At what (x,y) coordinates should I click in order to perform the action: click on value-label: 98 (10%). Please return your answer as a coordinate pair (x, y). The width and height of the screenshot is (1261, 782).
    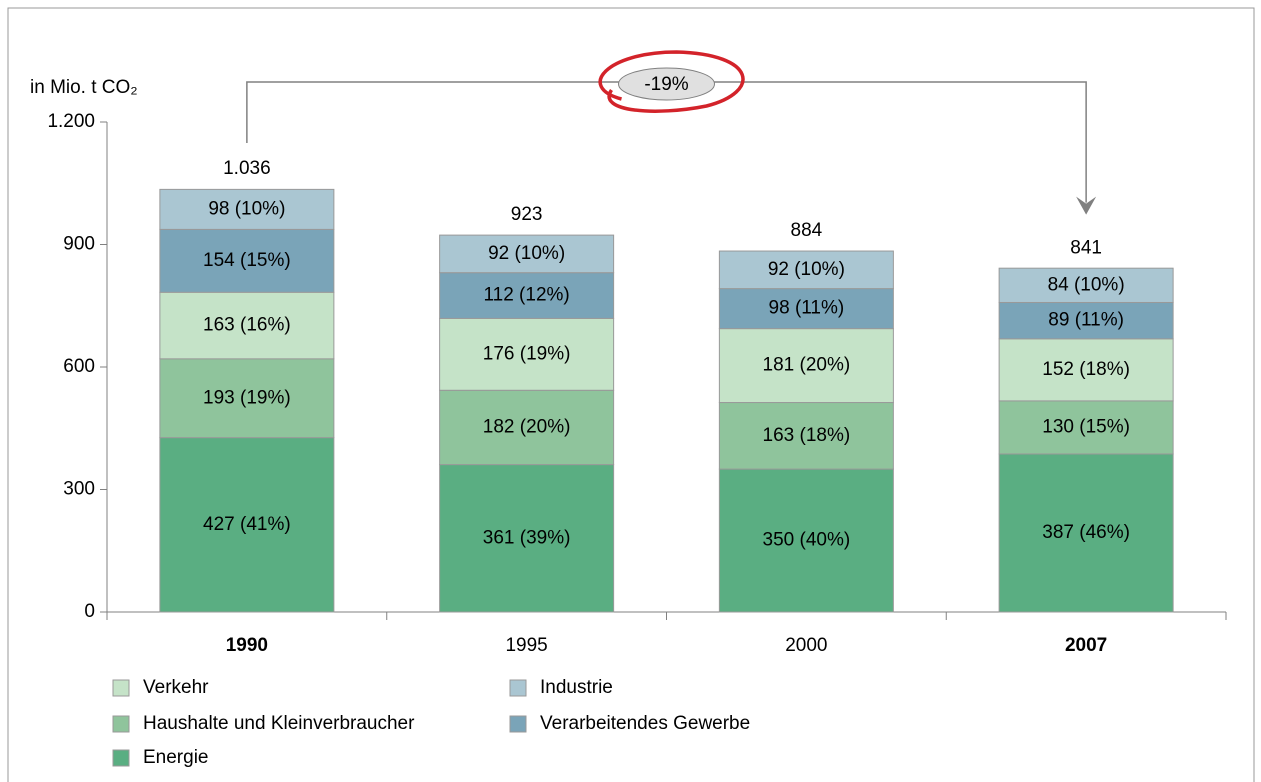
    Looking at the image, I should click on (246, 208).